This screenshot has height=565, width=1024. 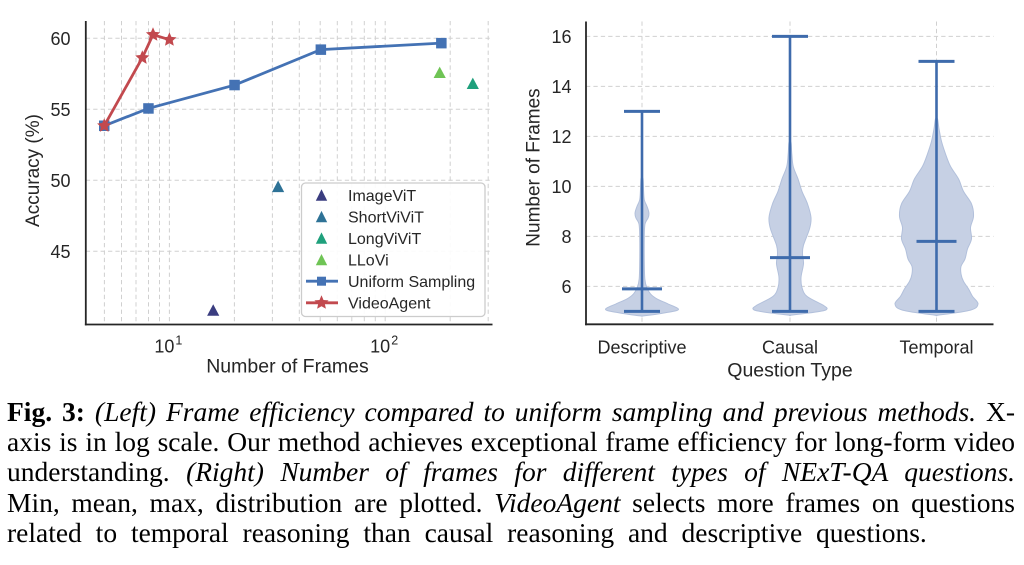 I want to click on svg-text: 45, so click(x=60, y=252).